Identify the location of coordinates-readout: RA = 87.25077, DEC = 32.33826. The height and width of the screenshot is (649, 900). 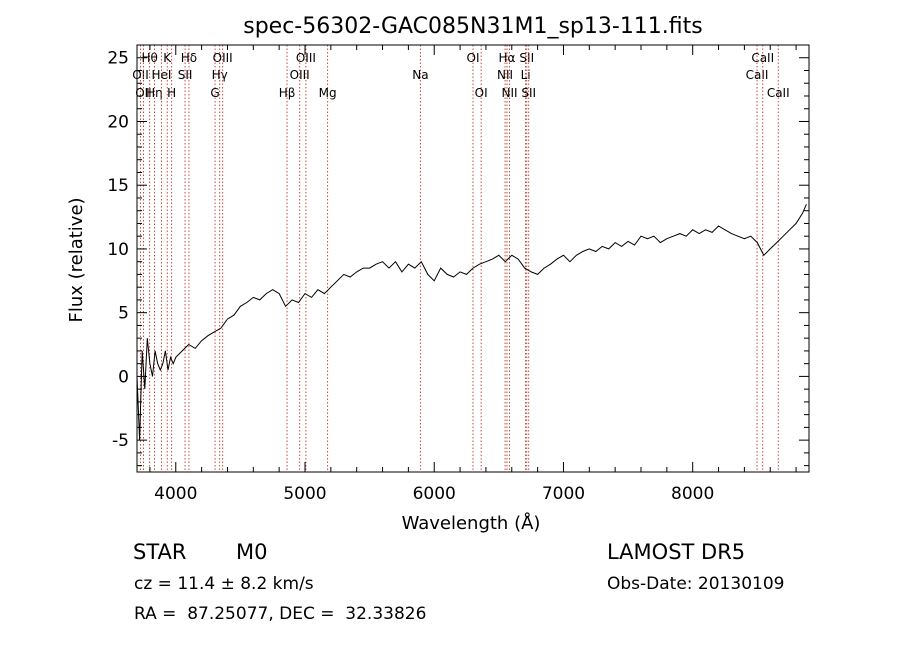
(280, 614).